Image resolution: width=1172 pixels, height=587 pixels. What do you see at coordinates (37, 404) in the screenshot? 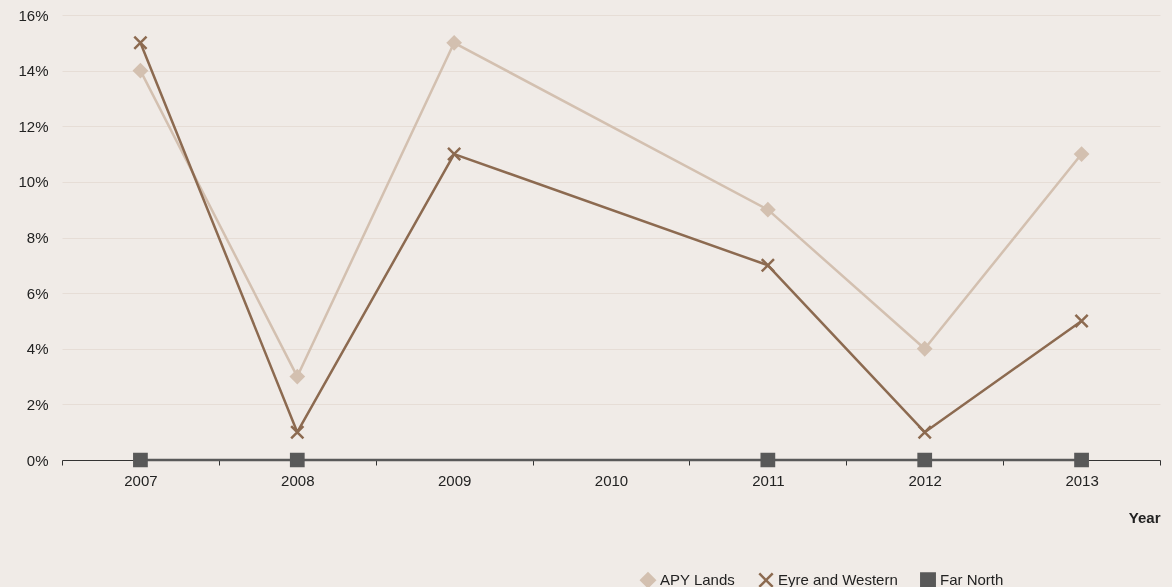
I see `y-tick-label: 2%` at bounding box center [37, 404].